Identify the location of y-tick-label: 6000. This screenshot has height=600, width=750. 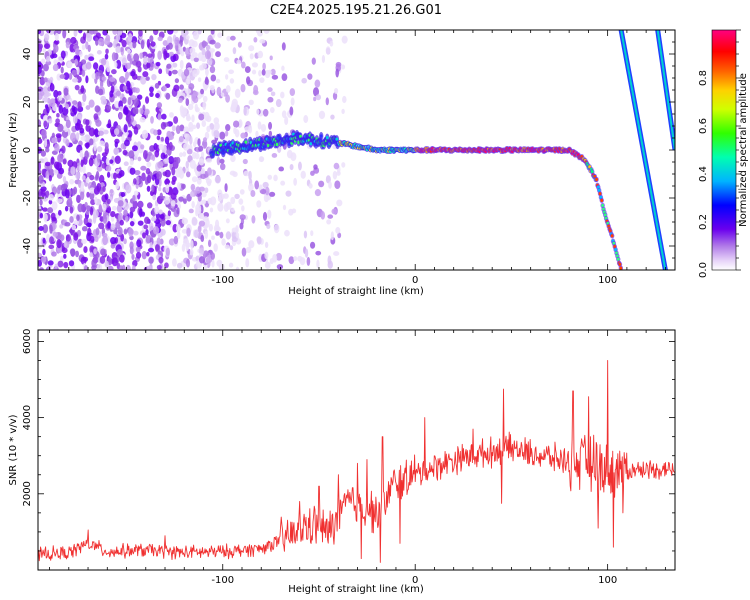
(27, 341).